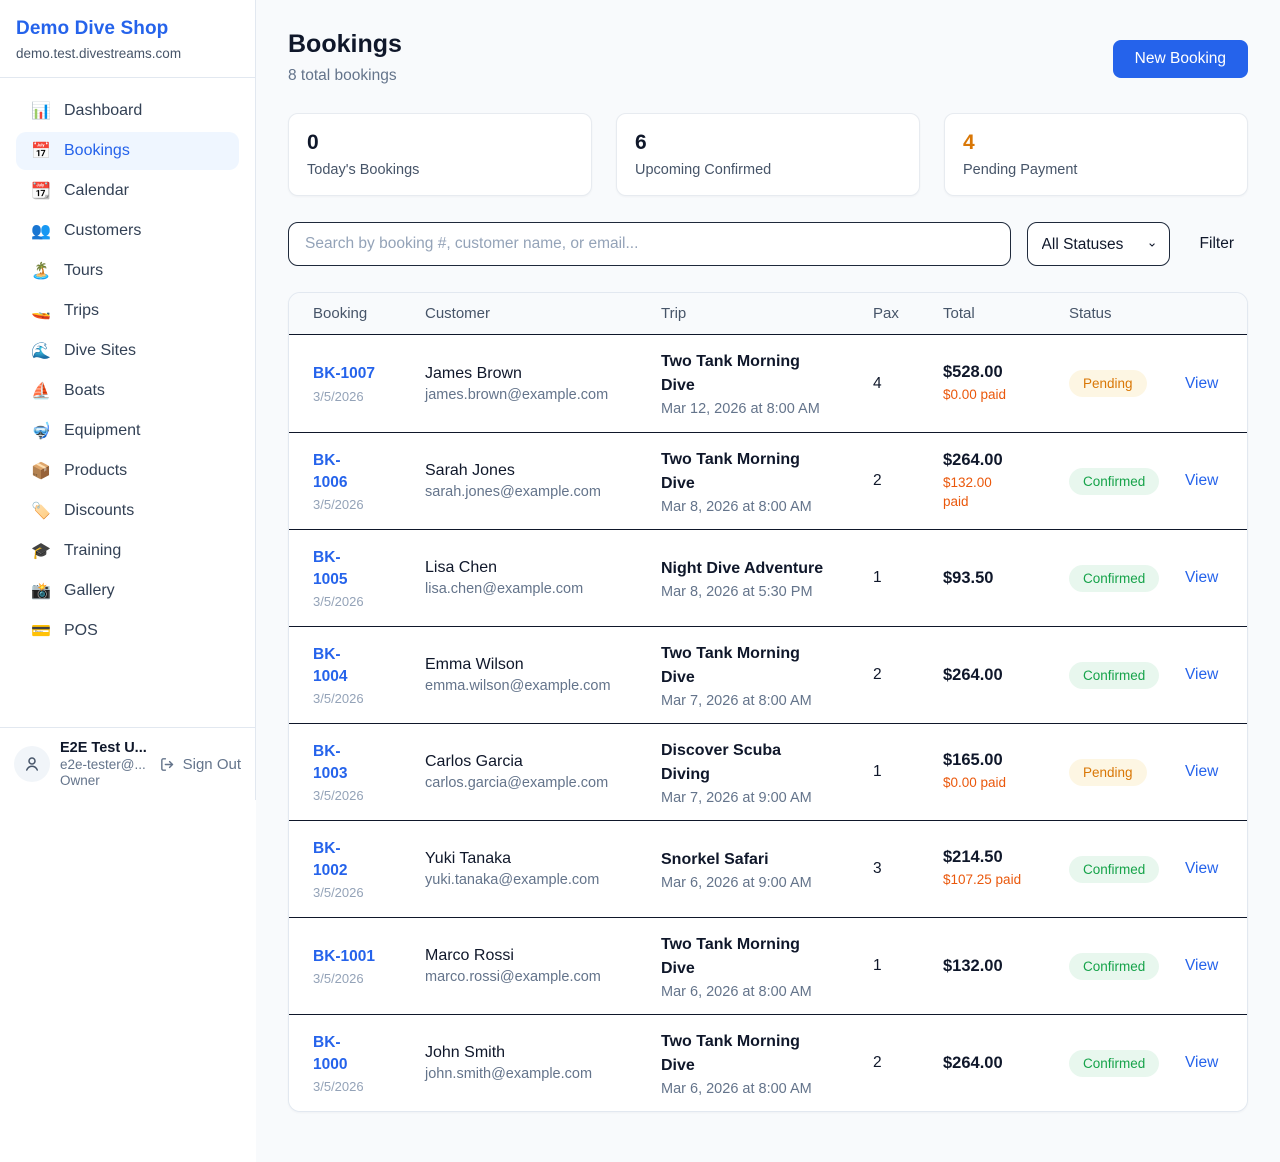 Image resolution: width=1280 pixels, height=1162 pixels. I want to click on sidebar-item-dashboard: 📊 Dashboard, so click(87, 111).